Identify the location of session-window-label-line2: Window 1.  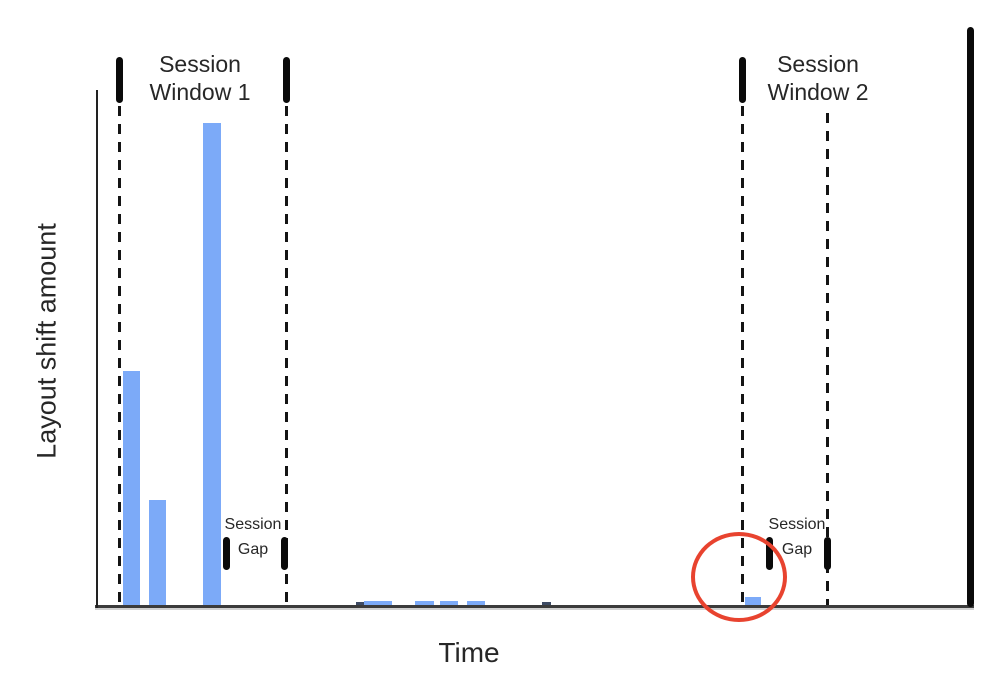
(200, 92).